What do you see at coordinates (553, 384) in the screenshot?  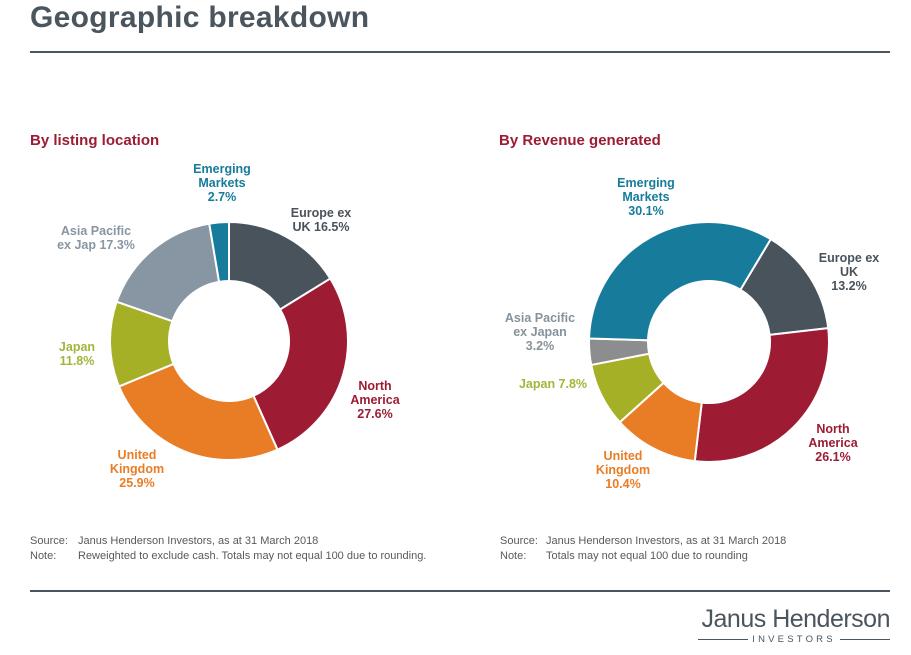 I see `label-japan: Japan 7.8%` at bounding box center [553, 384].